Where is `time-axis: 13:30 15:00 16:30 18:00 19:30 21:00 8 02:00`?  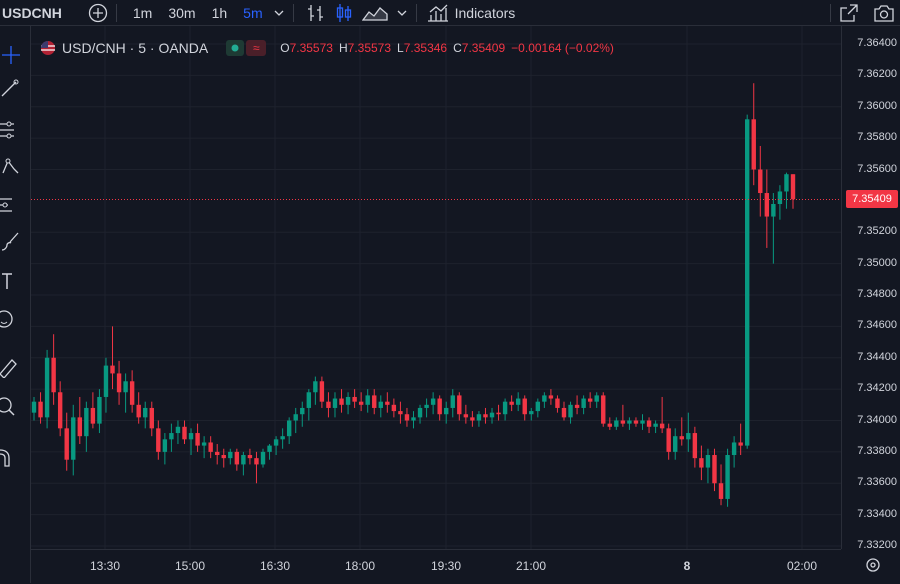 time-axis: 13:30 15:00 16:30 18:00 19:30 21:00 8 02:00 is located at coordinates (436, 566).